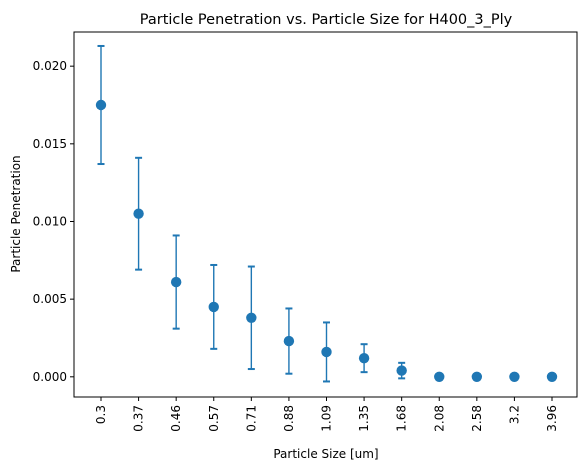 The height and width of the screenshot is (472, 584). Describe the element at coordinates (477, 418) in the screenshot. I see `x-tick-label: 2.58` at that location.